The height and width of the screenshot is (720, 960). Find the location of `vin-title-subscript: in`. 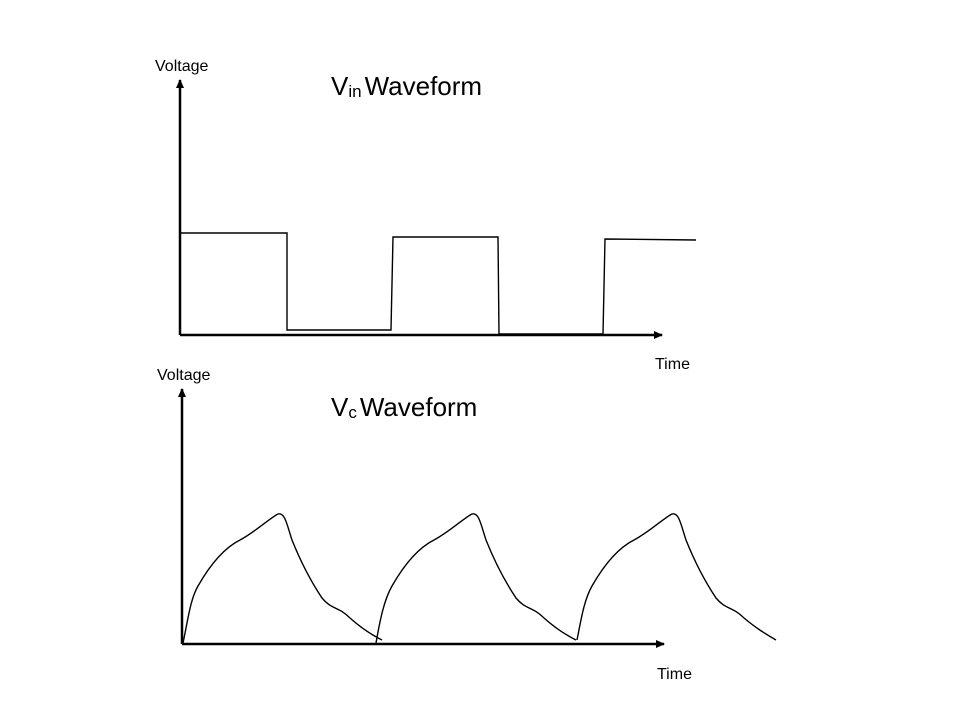

vin-title-subscript: in is located at coordinates (355, 91).